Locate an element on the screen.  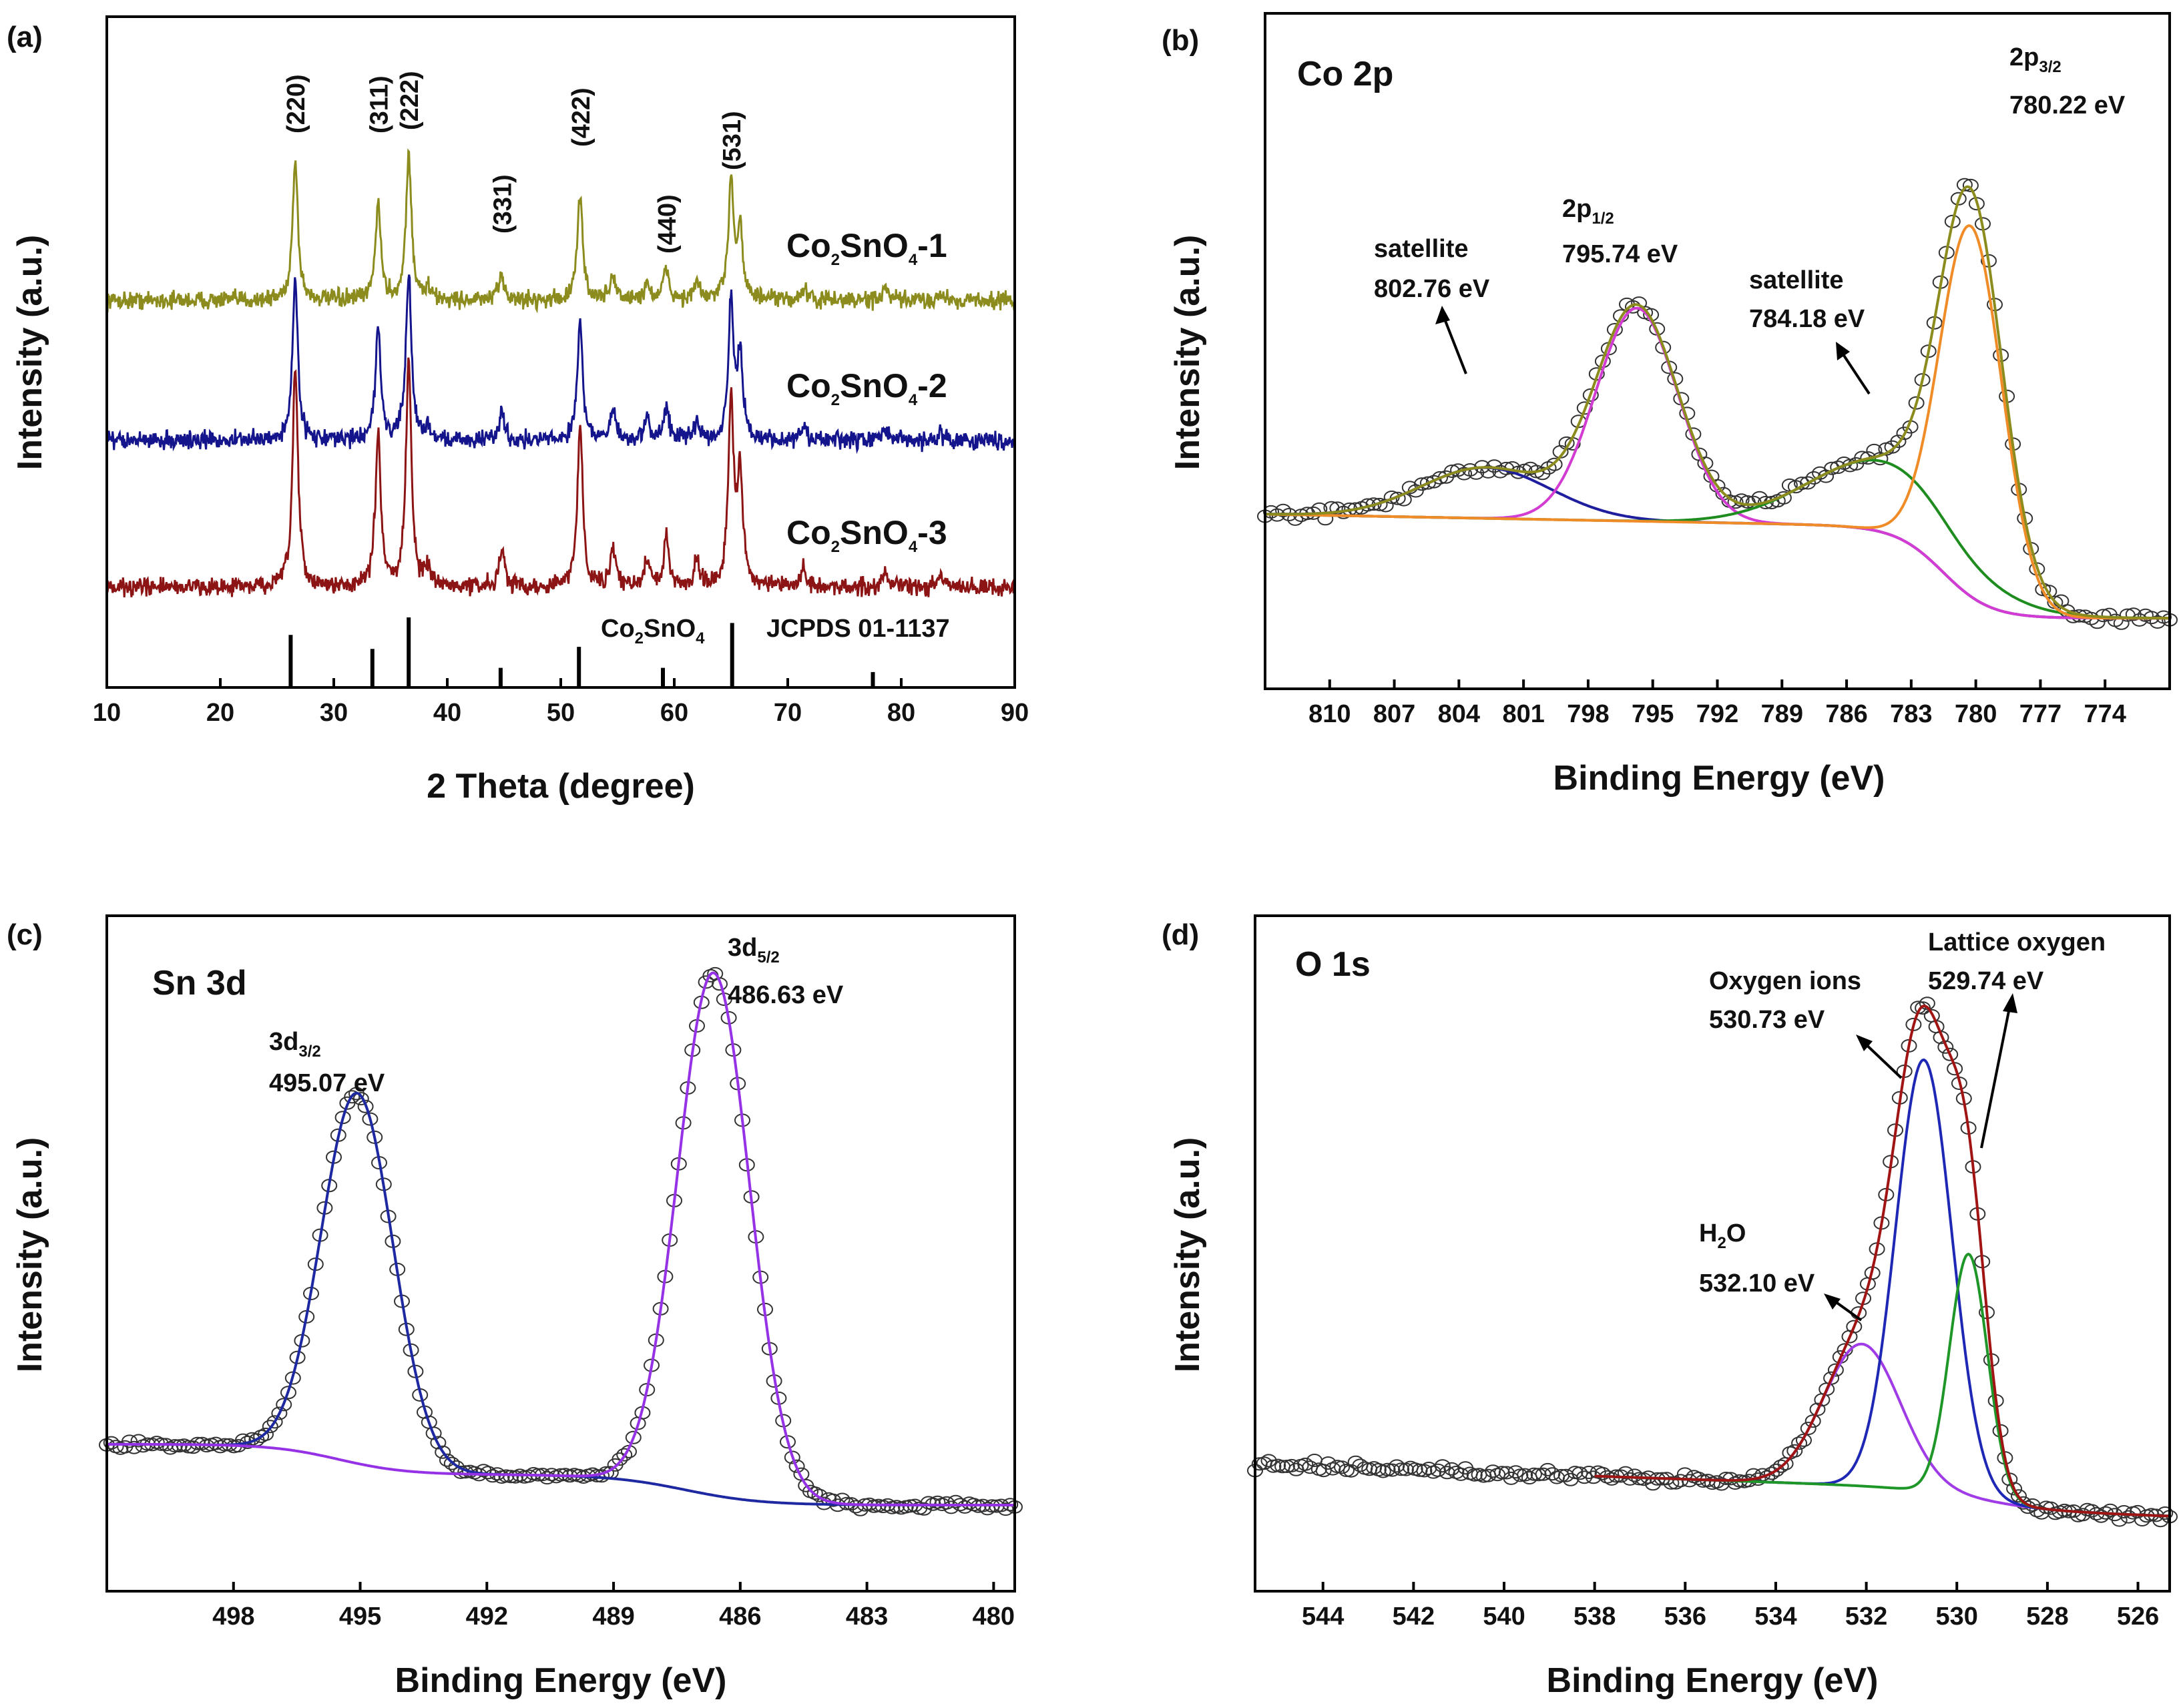
peak-hkl-label: (531) is located at coordinates (732, 140).